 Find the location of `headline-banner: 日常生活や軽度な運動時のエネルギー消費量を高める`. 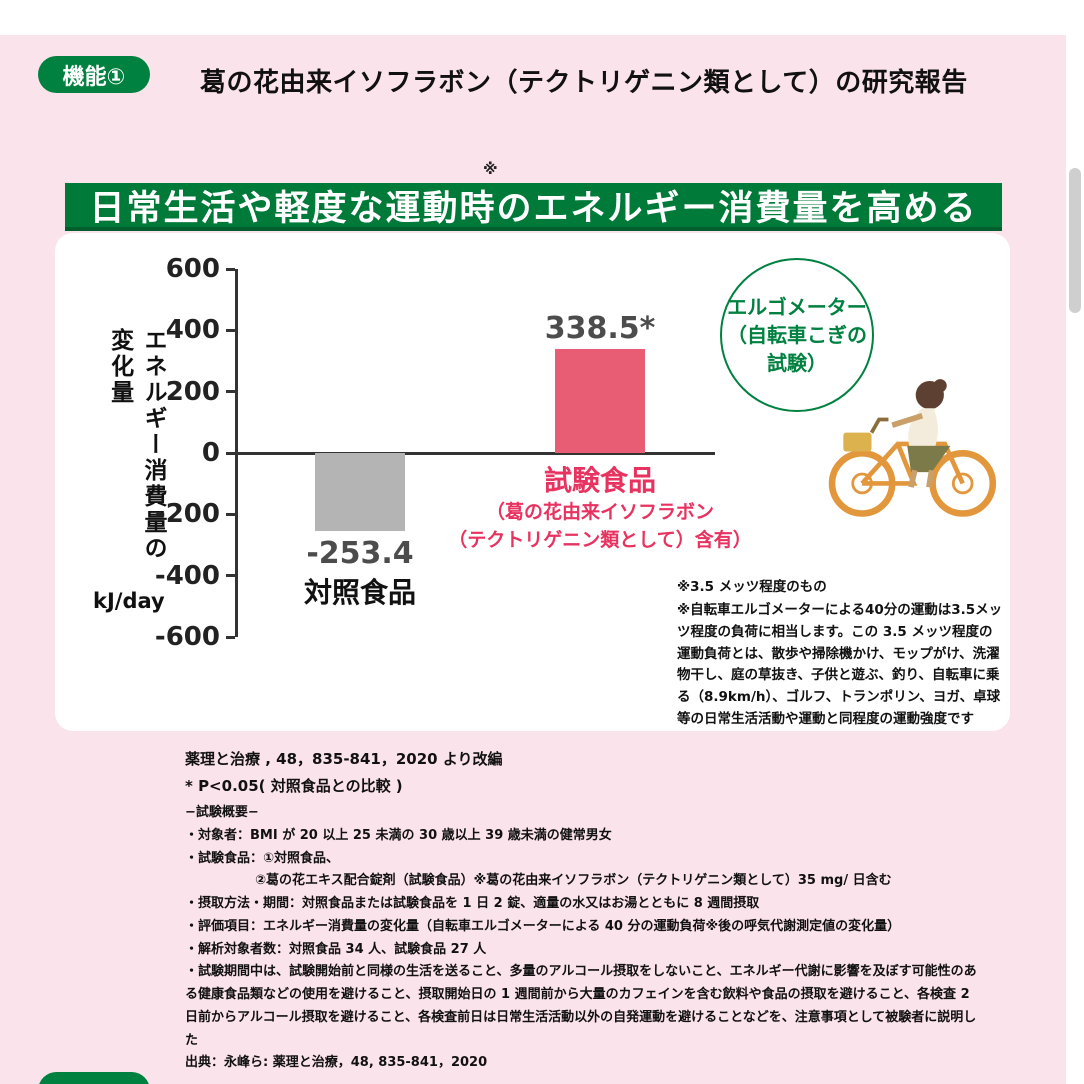

headline-banner: 日常生活や軽度な運動時のエネルギー消費量を高める is located at coordinates (533, 207).